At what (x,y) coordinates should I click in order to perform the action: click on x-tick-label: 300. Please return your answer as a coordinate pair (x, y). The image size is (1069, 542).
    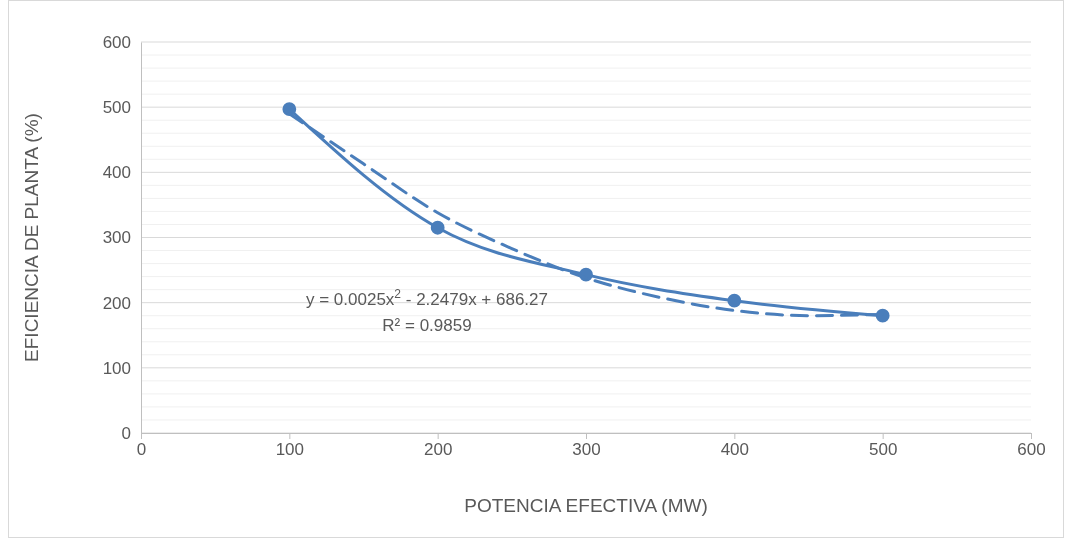
    Looking at the image, I should click on (586, 450).